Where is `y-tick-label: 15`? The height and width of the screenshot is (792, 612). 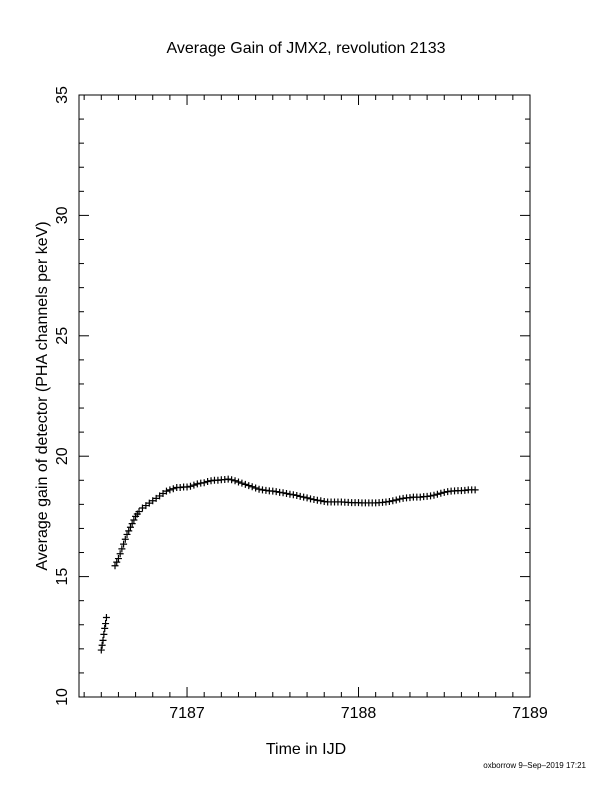
y-tick-label: 15 is located at coordinates (62, 577).